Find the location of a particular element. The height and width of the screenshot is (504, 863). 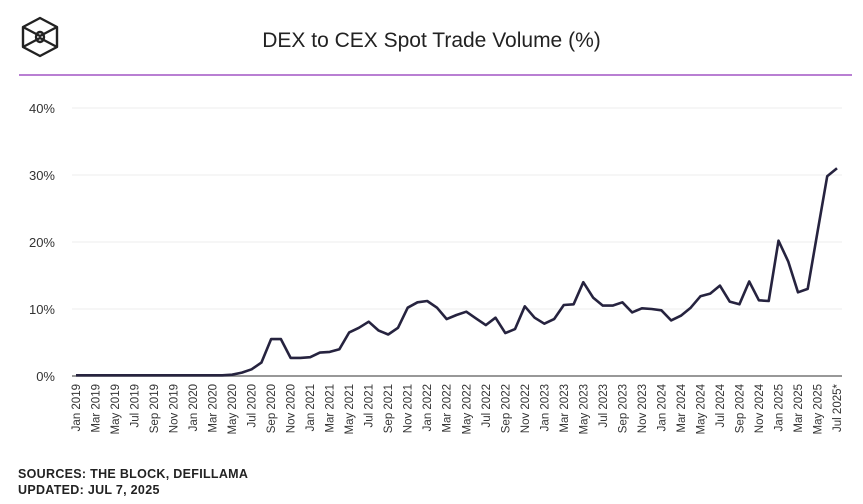

x-tick-label: Mar 2023 is located at coordinates (565, 408).